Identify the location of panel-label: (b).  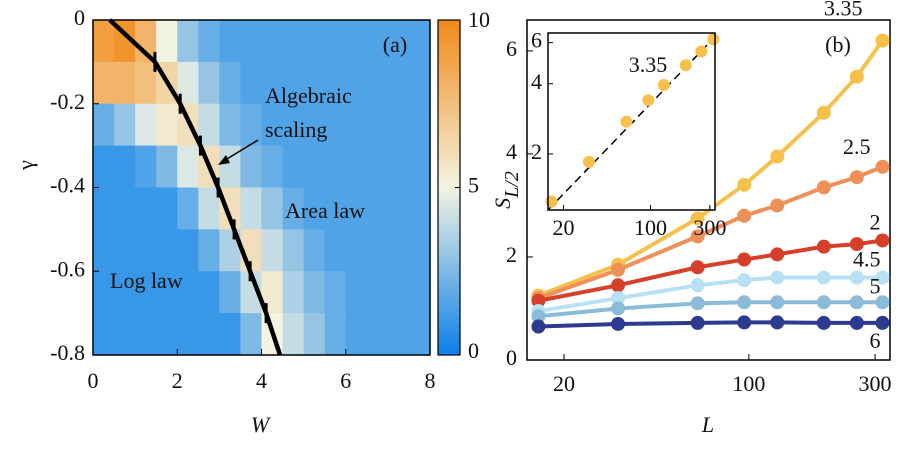
(838, 44).